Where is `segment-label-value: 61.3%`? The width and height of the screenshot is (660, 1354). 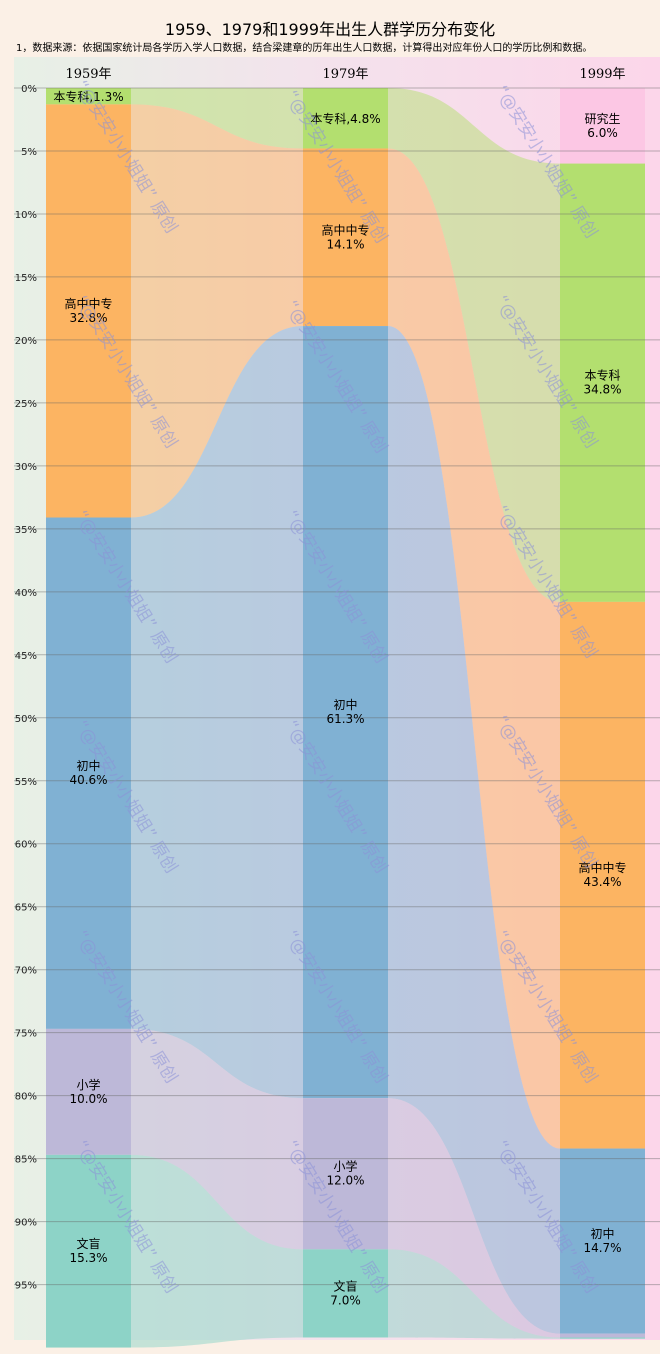 segment-label-value: 61.3% is located at coordinates (345, 719).